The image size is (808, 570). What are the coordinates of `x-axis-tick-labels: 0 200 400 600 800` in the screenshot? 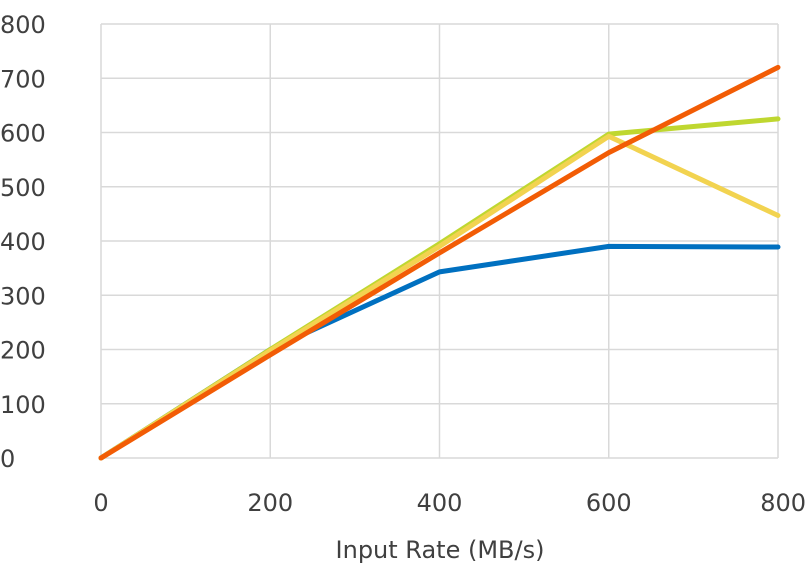 It's located at (449, 503).